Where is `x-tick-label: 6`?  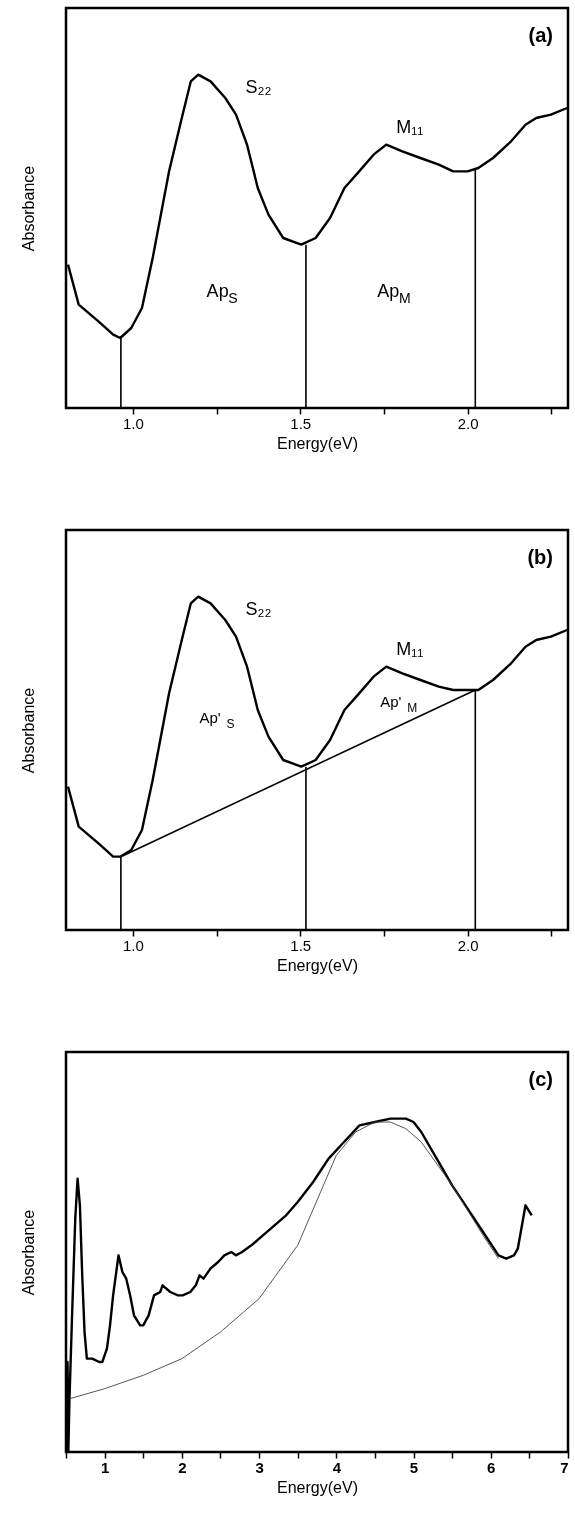 x-tick-label: 6 is located at coordinates (491, 1467).